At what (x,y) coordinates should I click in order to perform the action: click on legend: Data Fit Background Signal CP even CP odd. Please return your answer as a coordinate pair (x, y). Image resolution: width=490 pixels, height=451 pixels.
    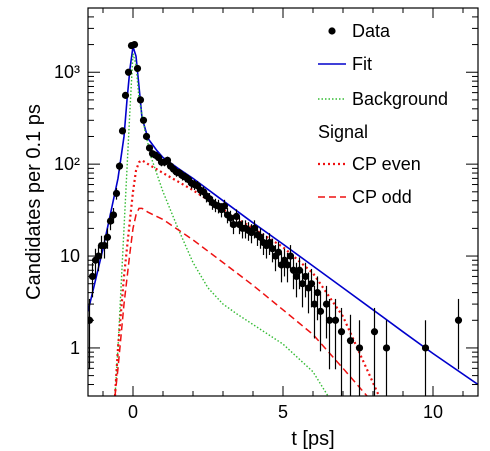
    Looking at the image, I should click on (383, 114).